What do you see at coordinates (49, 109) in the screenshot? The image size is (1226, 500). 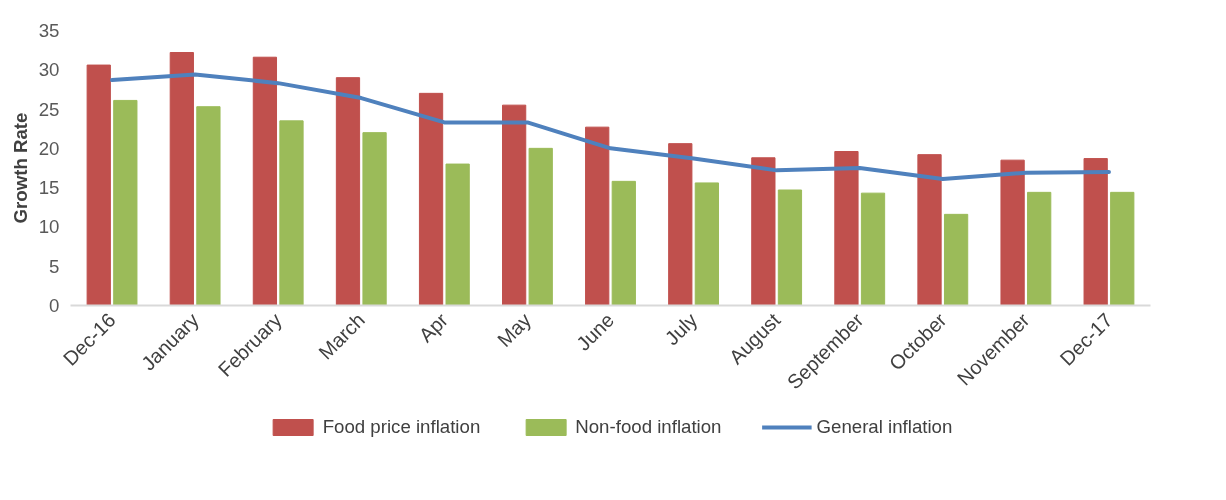 I see `y-tick-label: 25` at bounding box center [49, 109].